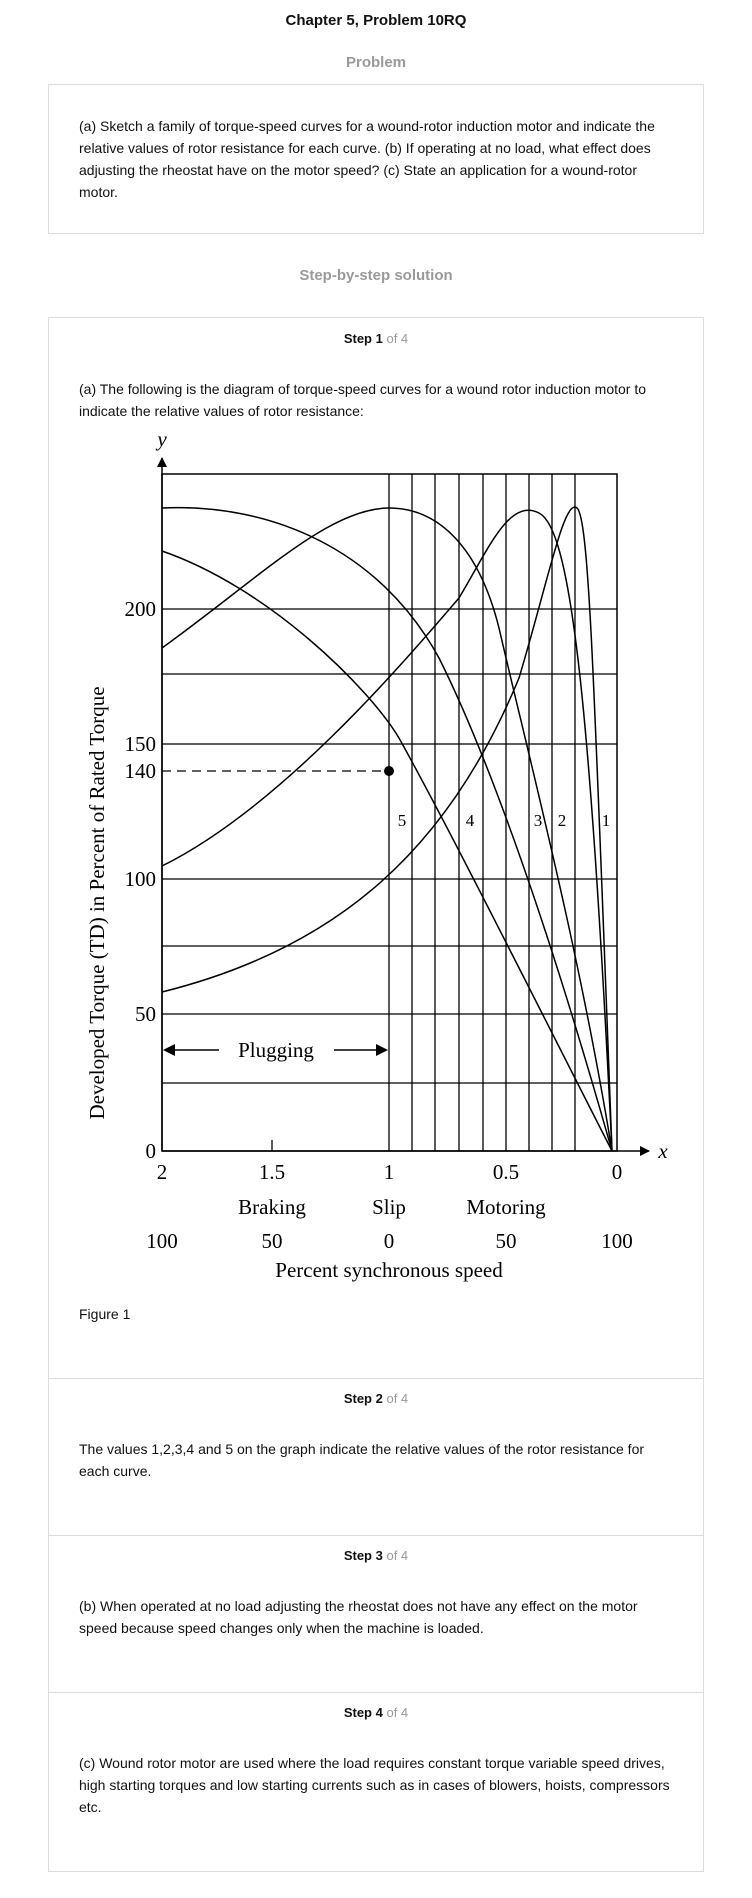  I want to click on plugging-label: Plugging, so click(276, 1050).